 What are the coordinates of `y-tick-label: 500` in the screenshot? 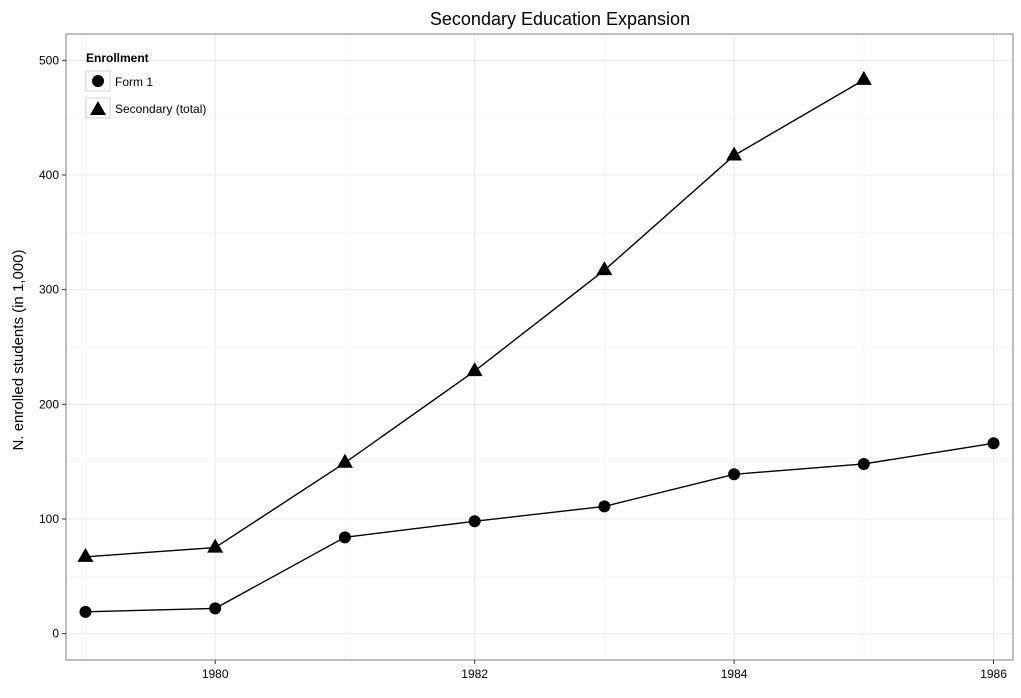 It's located at (49, 60).